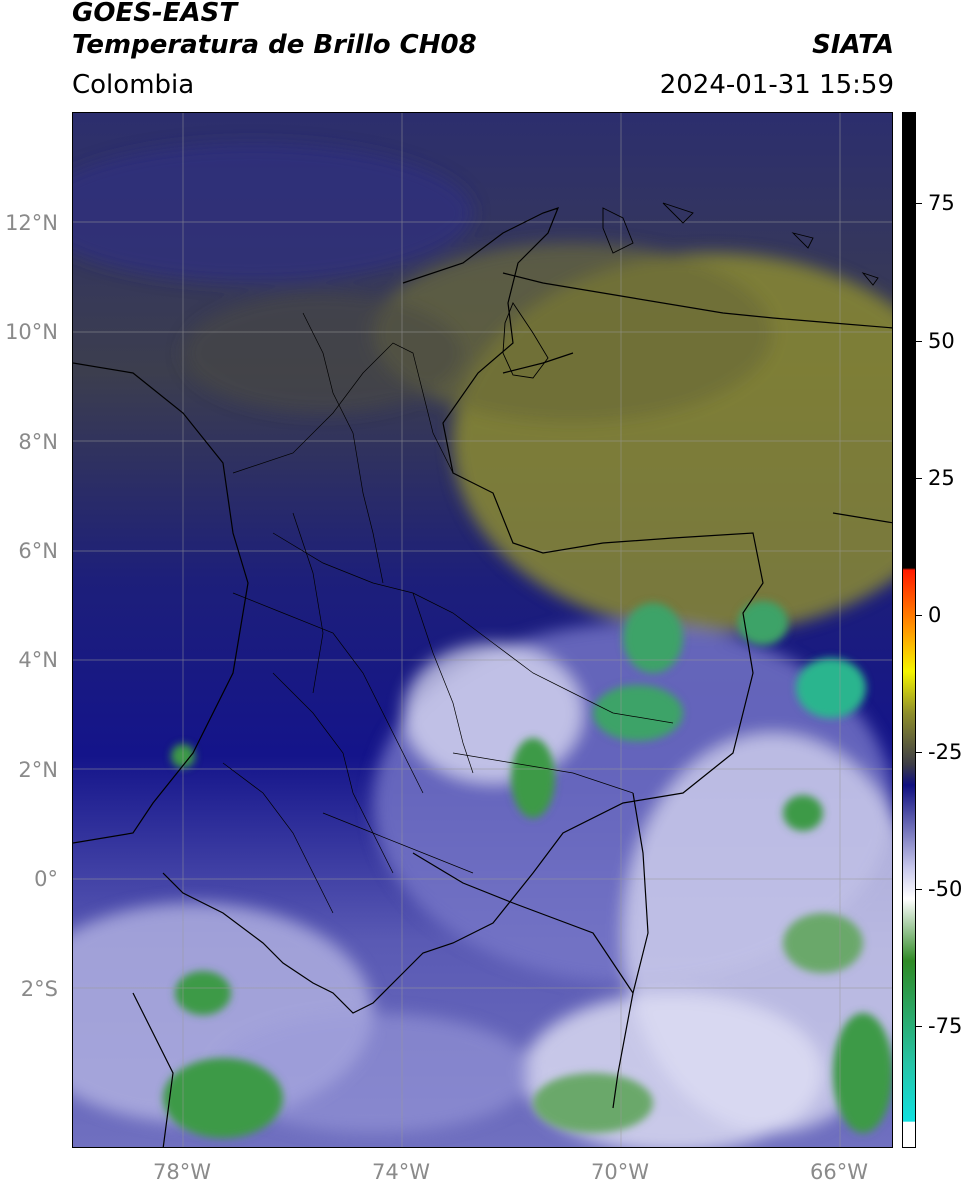 This screenshot has height=1190, width=966. I want to click on region-label: Colombia, so click(133, 85).